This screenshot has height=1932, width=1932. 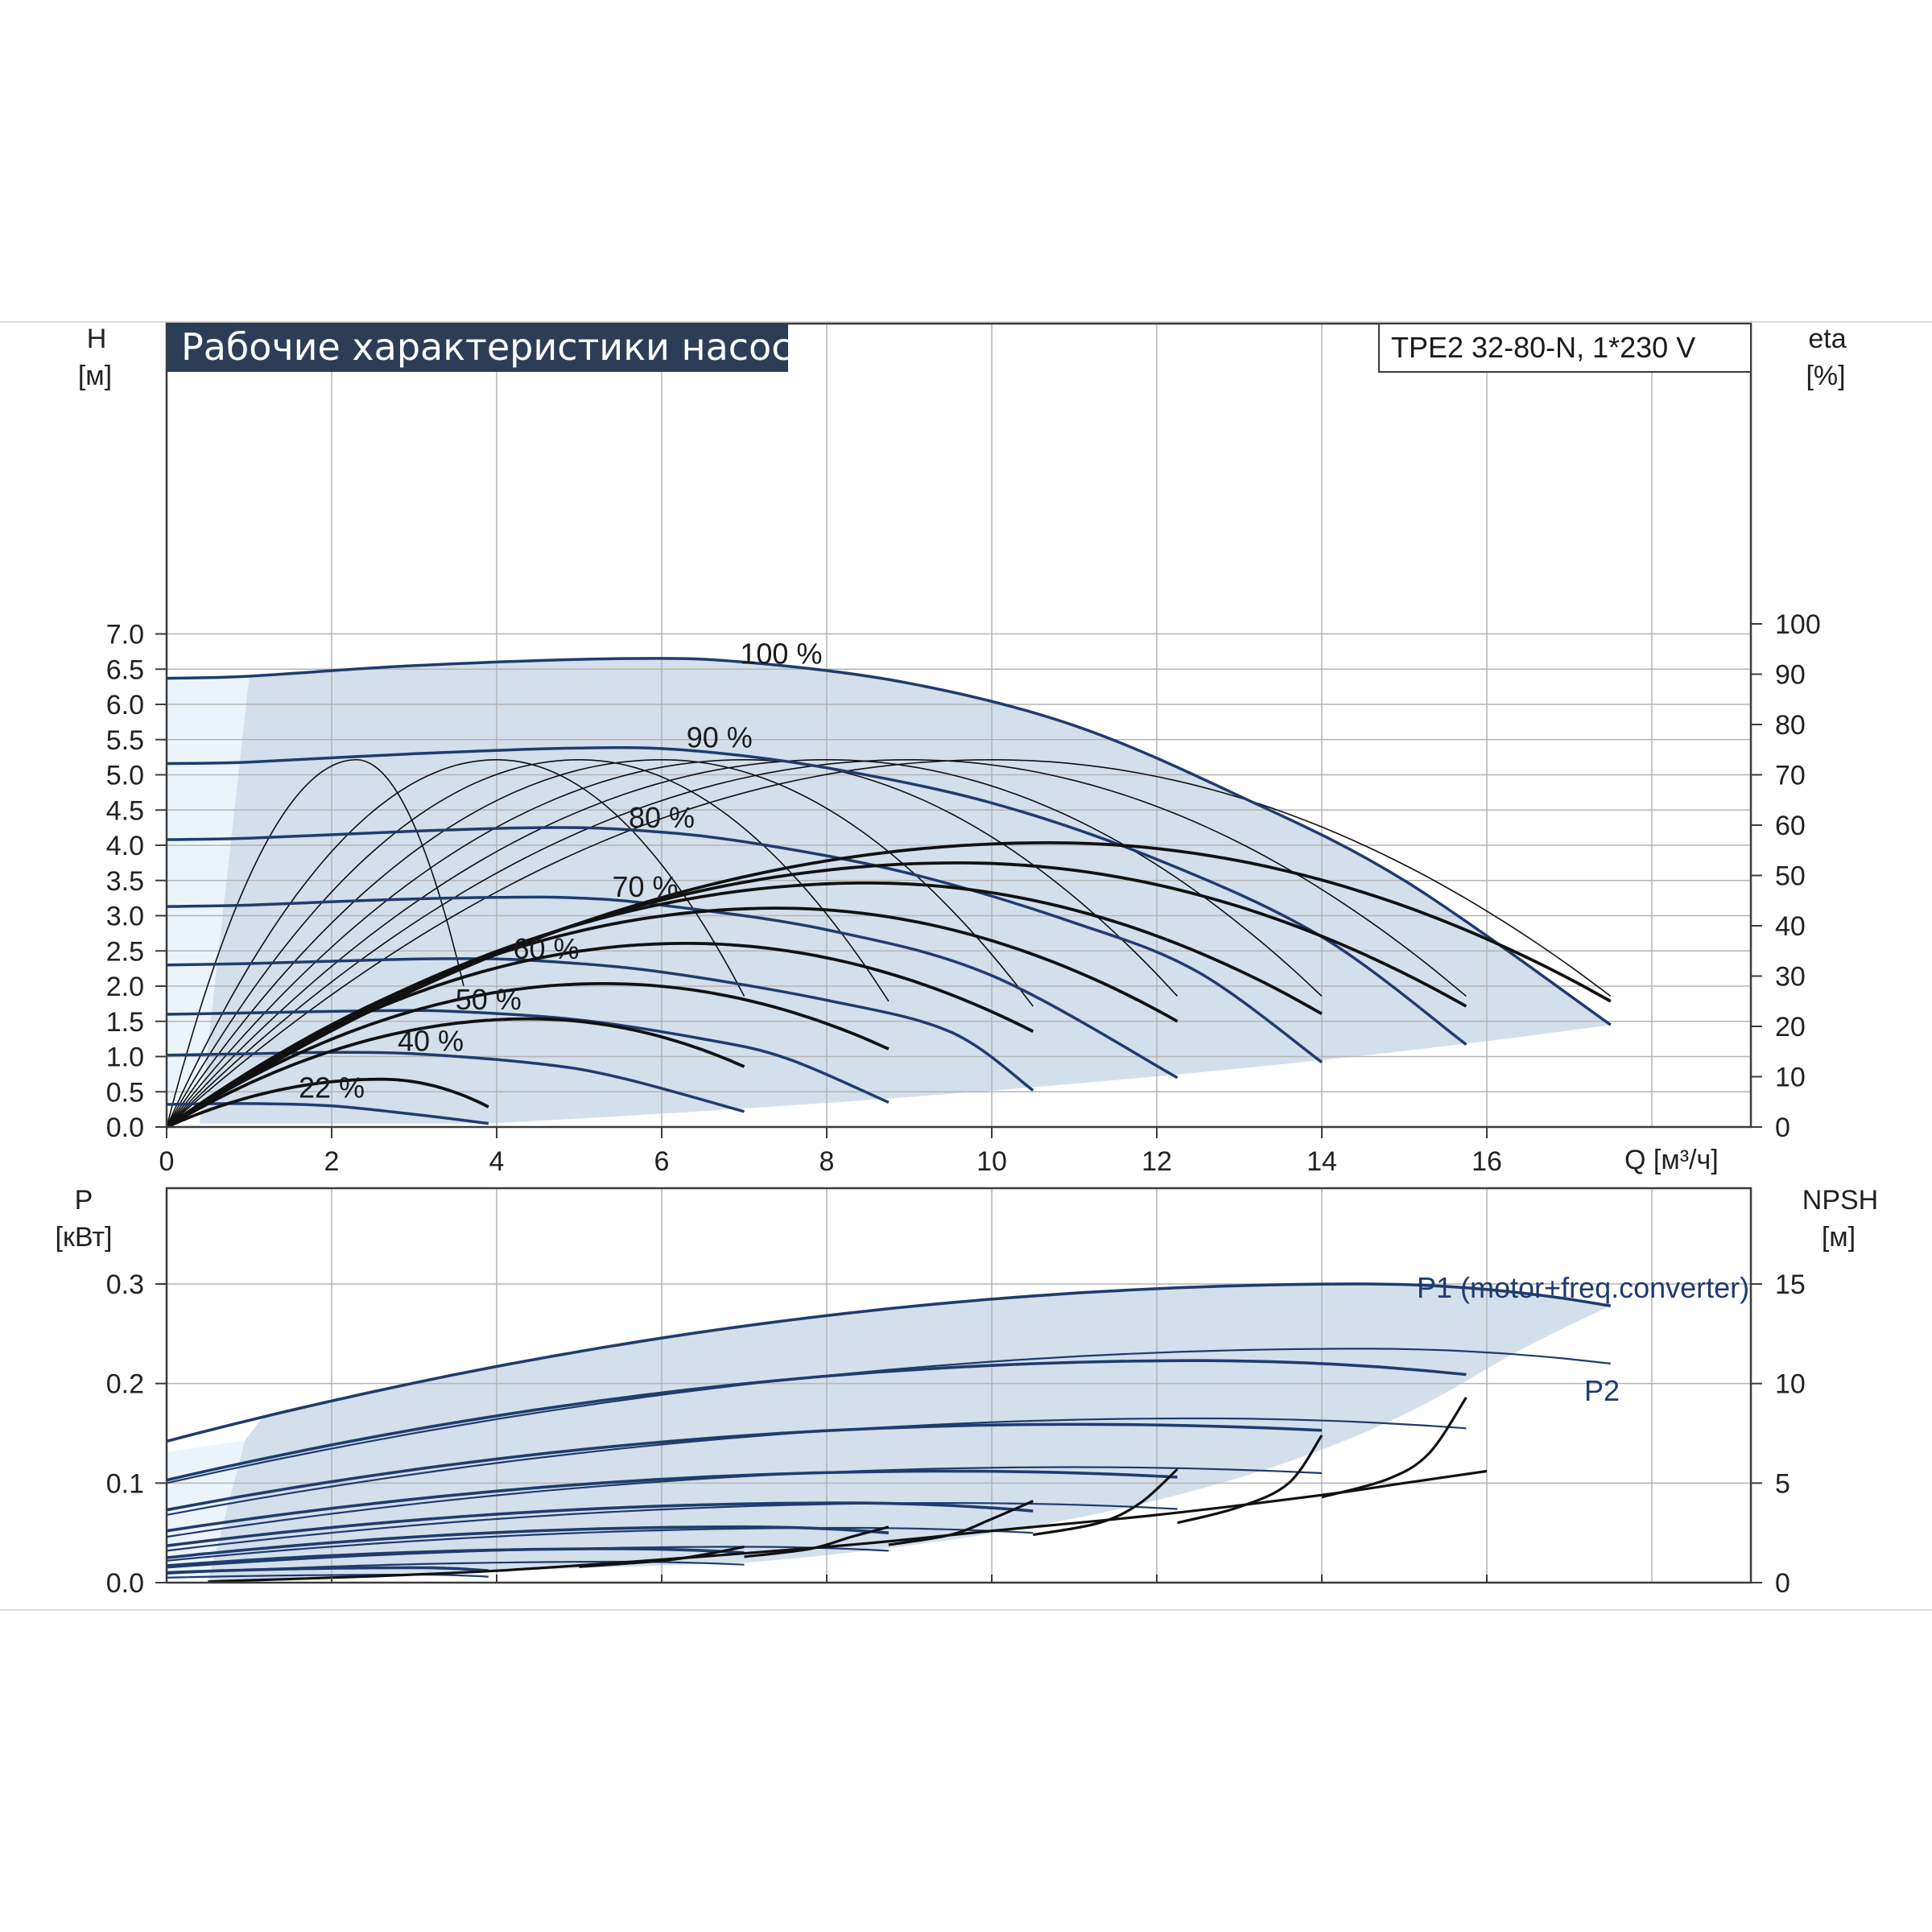 What do you see at coordinates (125, 846) in the screenshot?
I see `head-tick-label: 4.0` at bounding box center [125, 846].